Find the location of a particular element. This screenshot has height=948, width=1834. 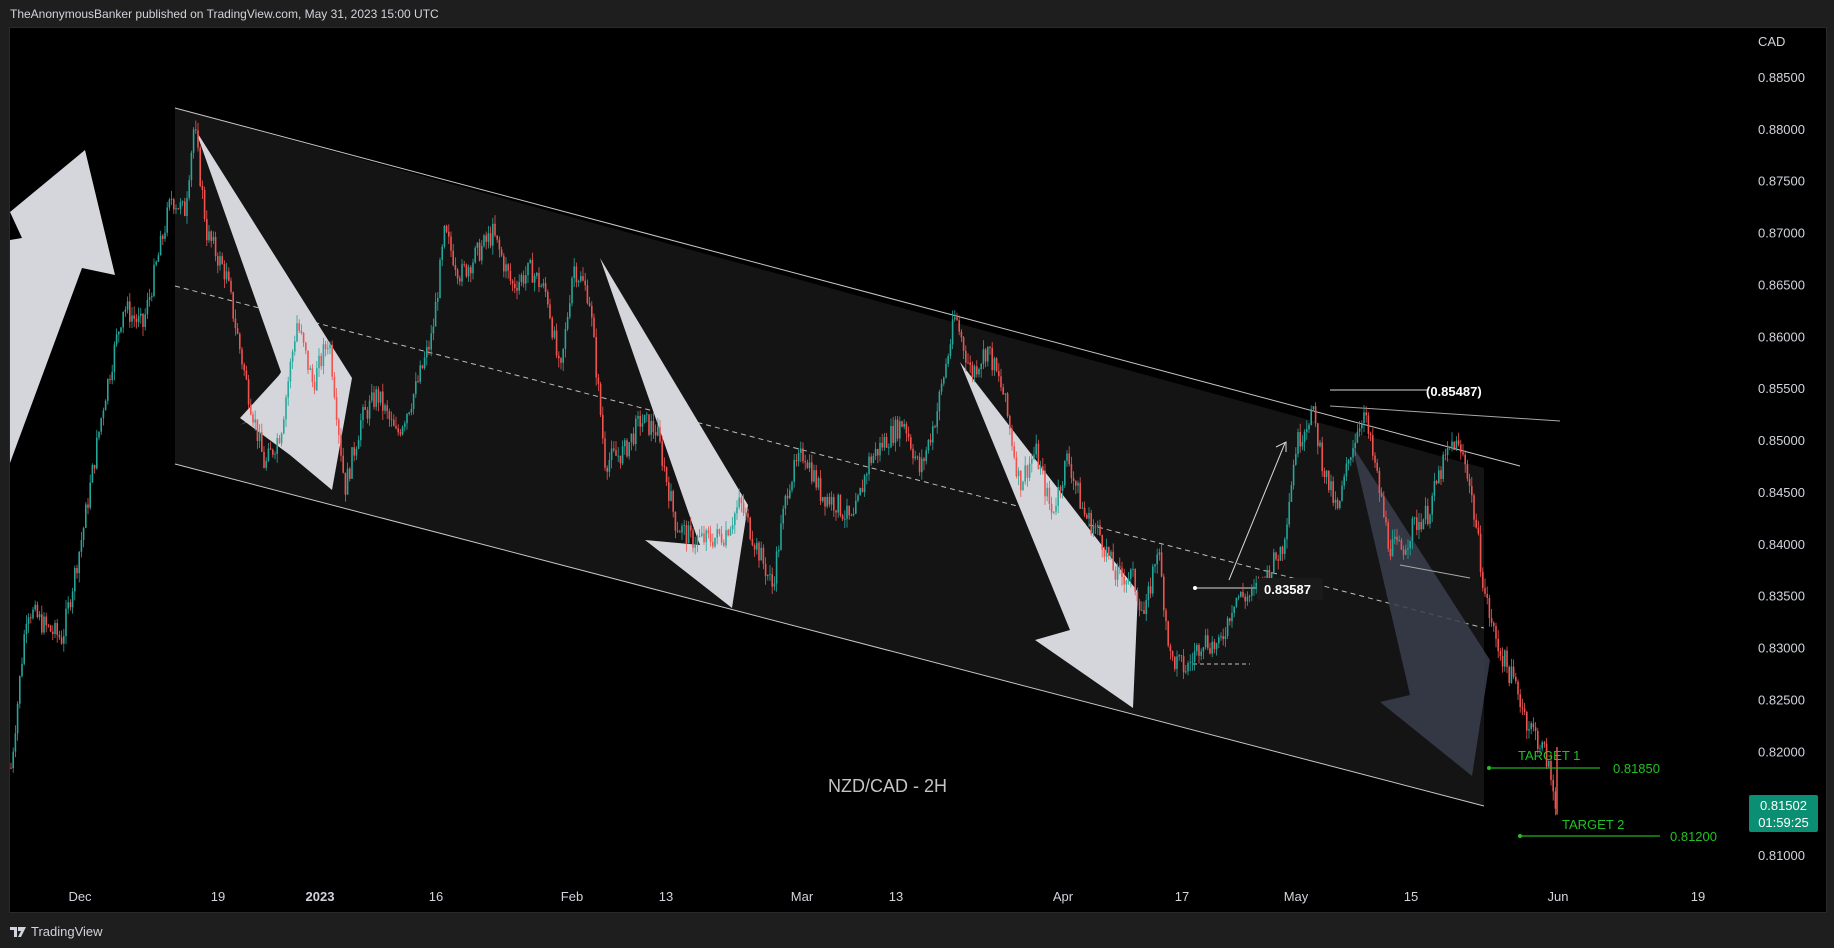

y-tick-label: 0.86000 is located at coordinates (1781, 336).